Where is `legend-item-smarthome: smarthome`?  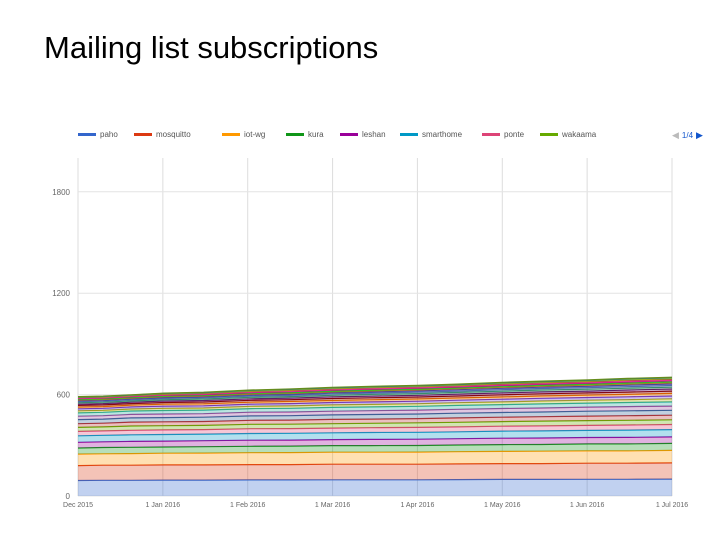 legend-item-smarthome: smarthome is located at coordinates (431, 134).